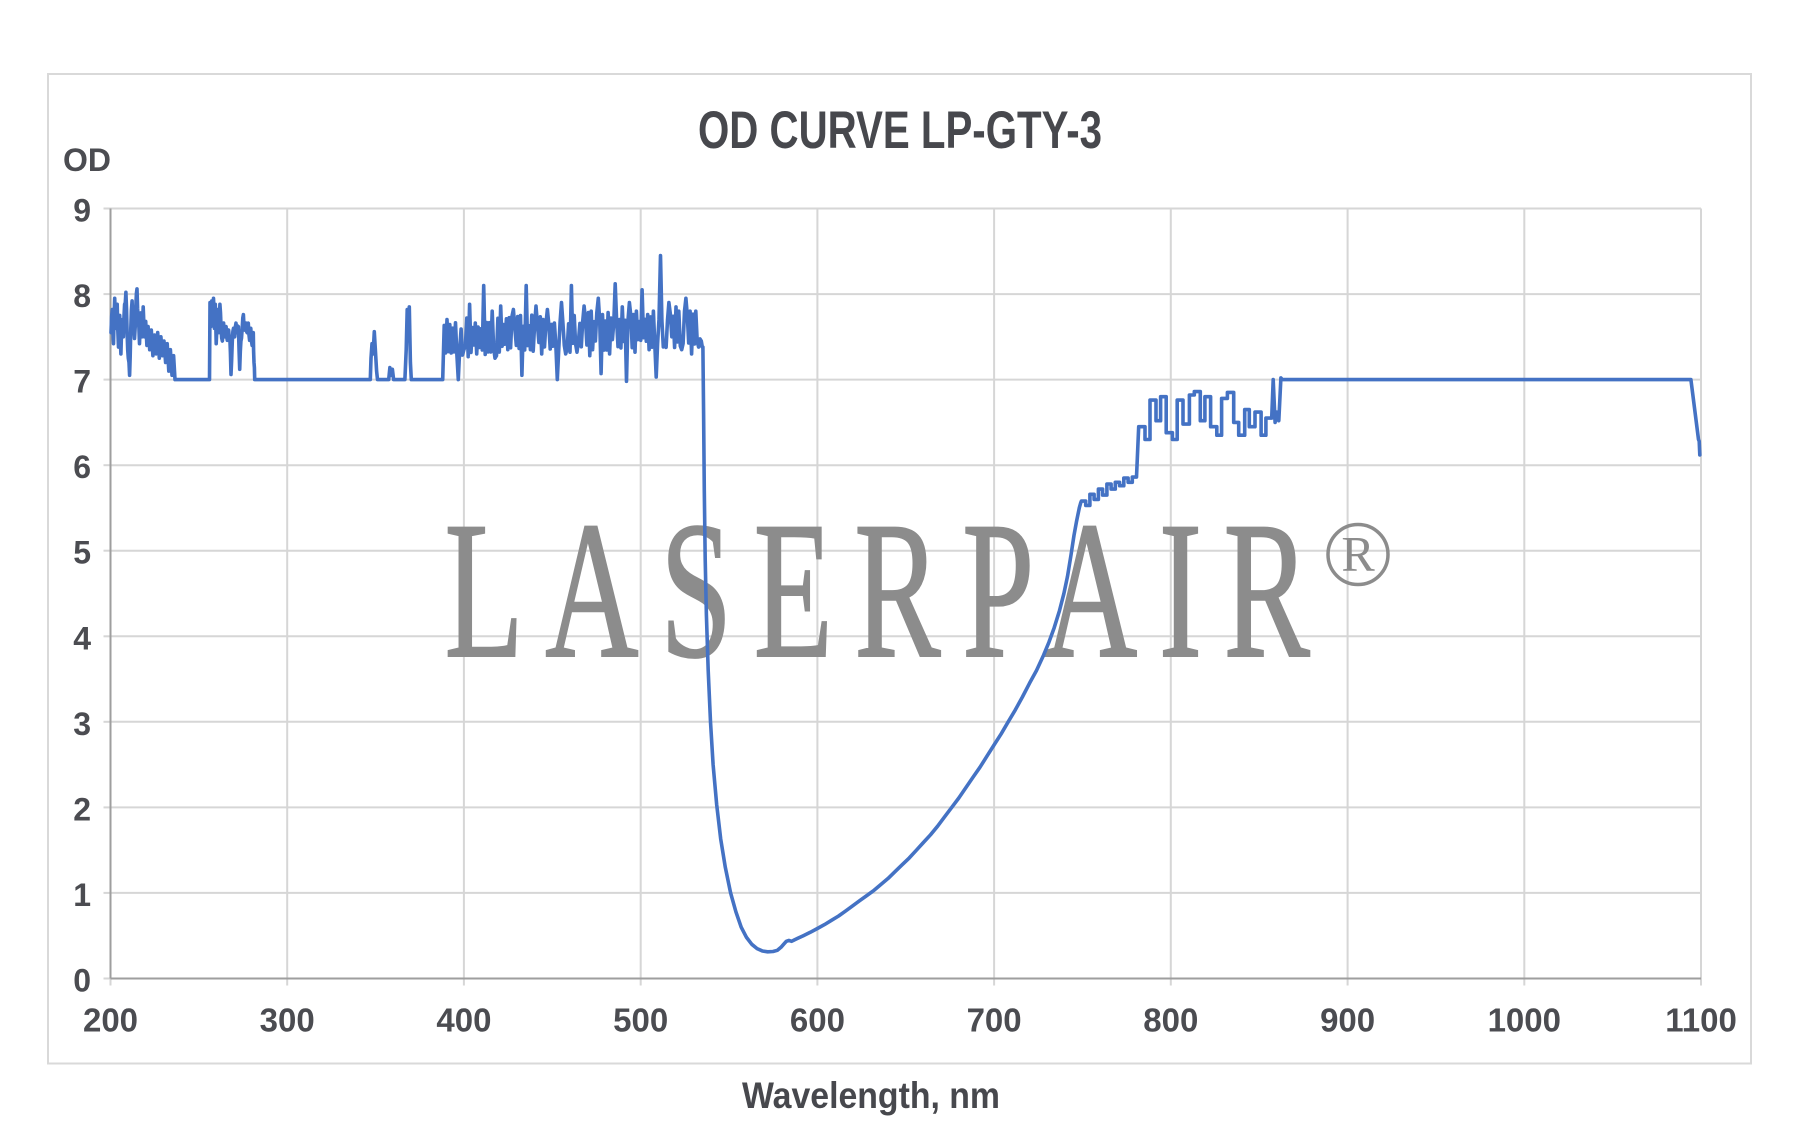 This screenshot has width=1800, height=1144. I want to click on svg-text: 2, so click(82, 809).